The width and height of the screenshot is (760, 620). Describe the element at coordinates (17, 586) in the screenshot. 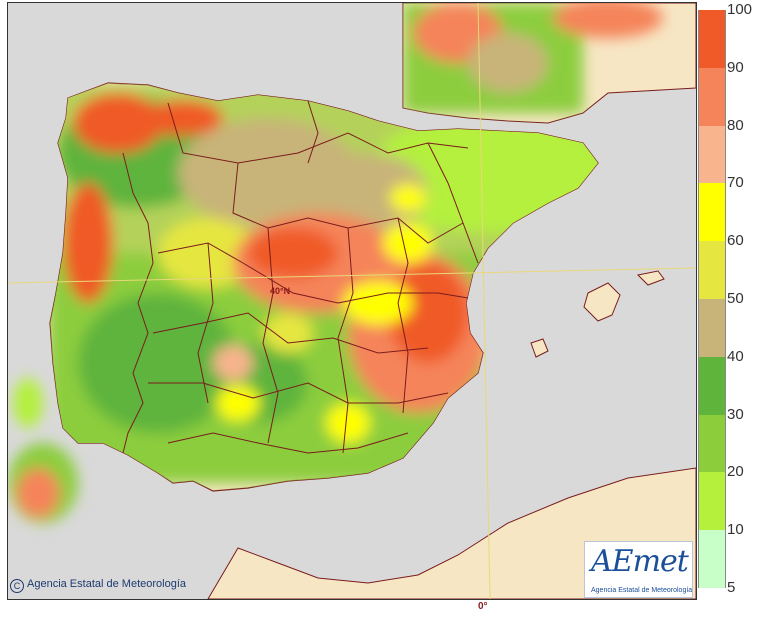

I see `copyright-icon: C` at that location.